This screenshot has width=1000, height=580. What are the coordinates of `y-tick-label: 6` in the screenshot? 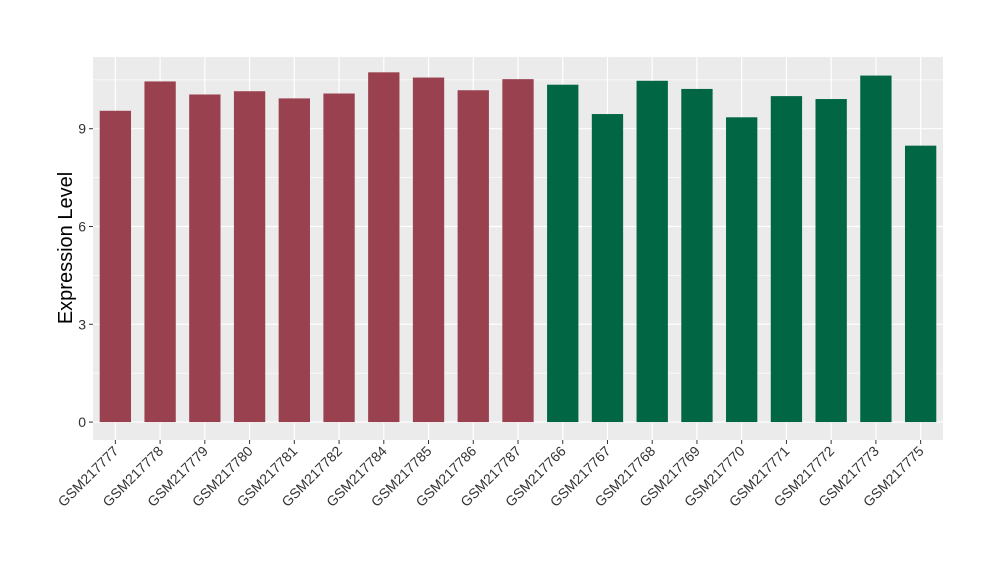 It's located at (82, 226).